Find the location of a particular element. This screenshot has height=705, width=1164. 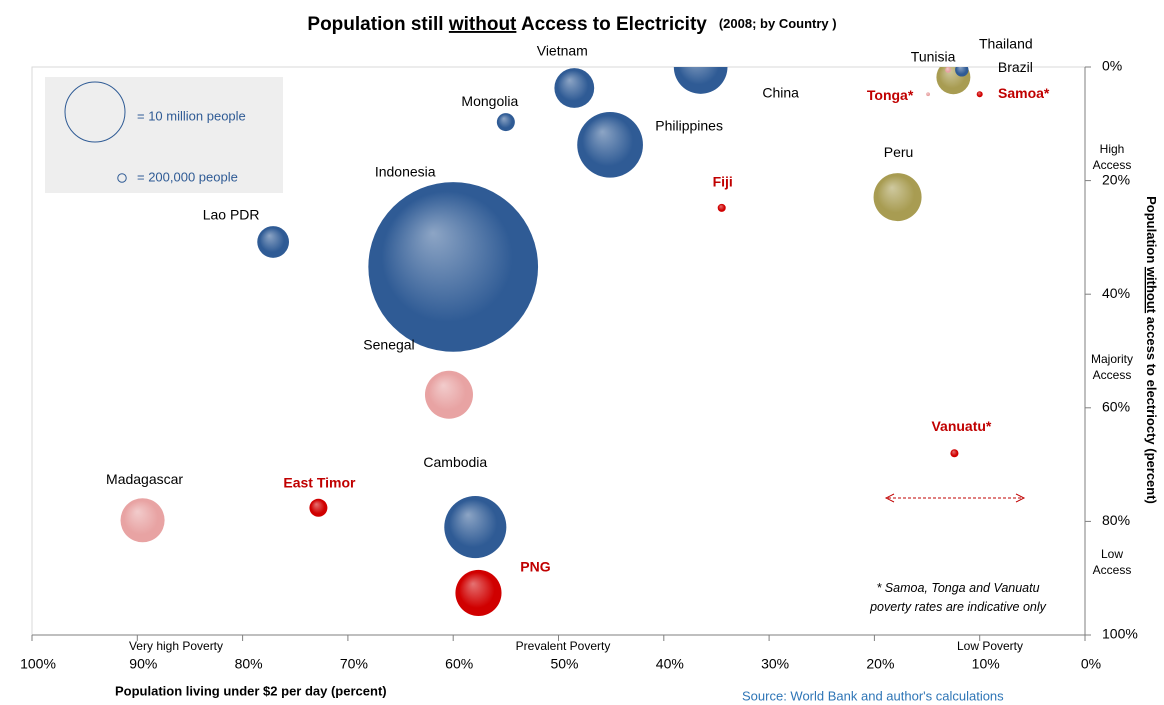

bubble-label: Mongolia is located at coordinates (489, 101).